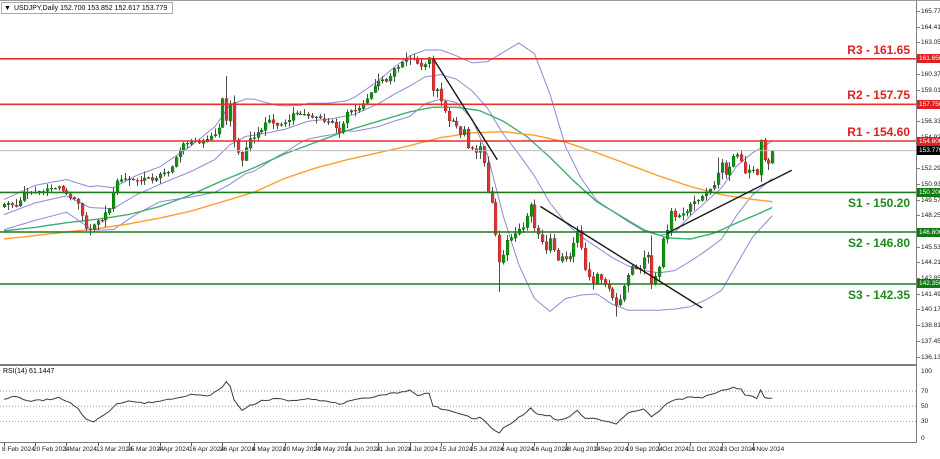 Image resolution: width=940 pixels, height=459 pixels. Describe the element at coordinates (465, 109) in the screenshot. I see `steep-descending-trendline` at that location.